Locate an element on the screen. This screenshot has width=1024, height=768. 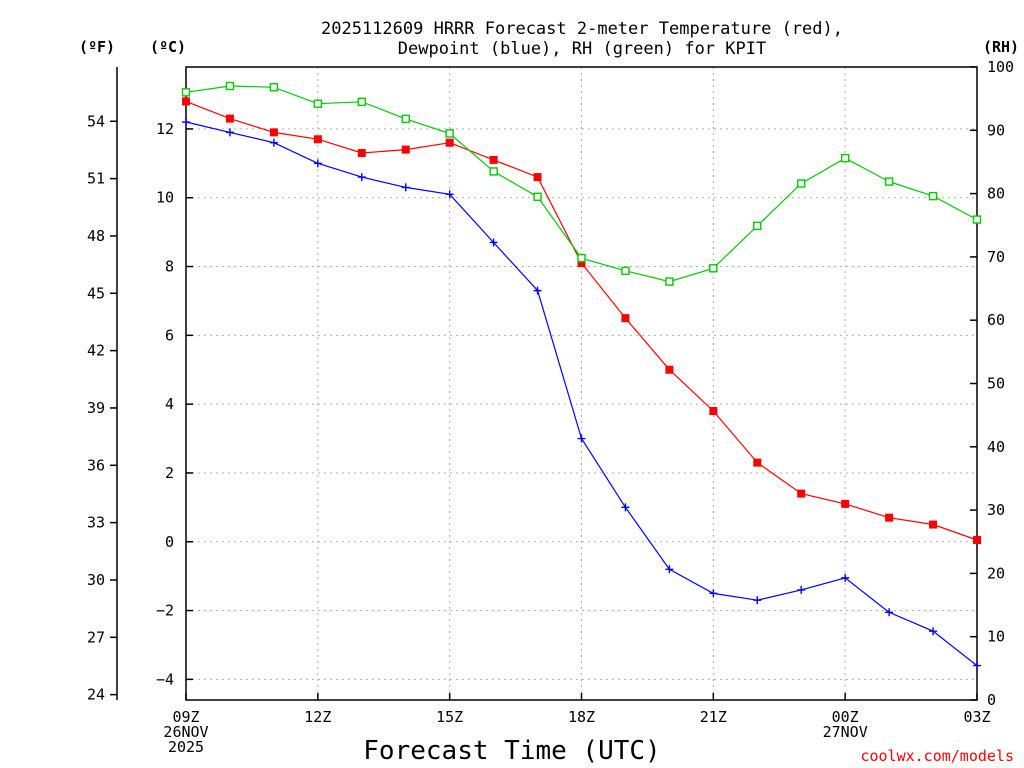
celsius-tick-label: 6 is located at coordinates (169, 335).